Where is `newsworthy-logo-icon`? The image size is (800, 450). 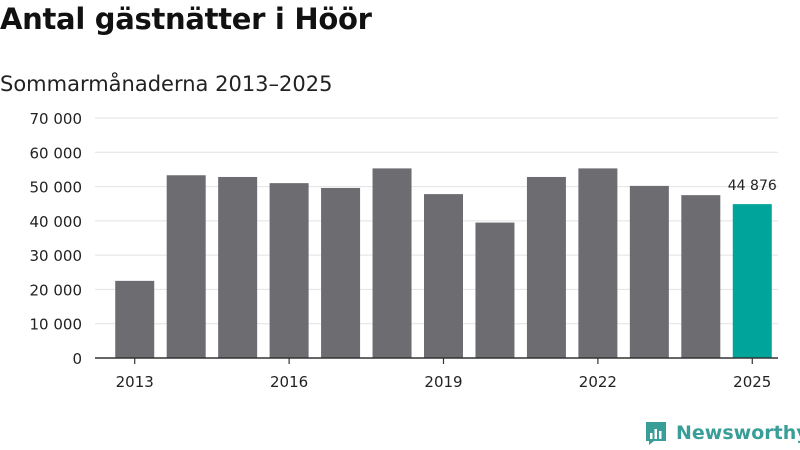 newsworthy-logo-icon is located at coordinates (656, 433).